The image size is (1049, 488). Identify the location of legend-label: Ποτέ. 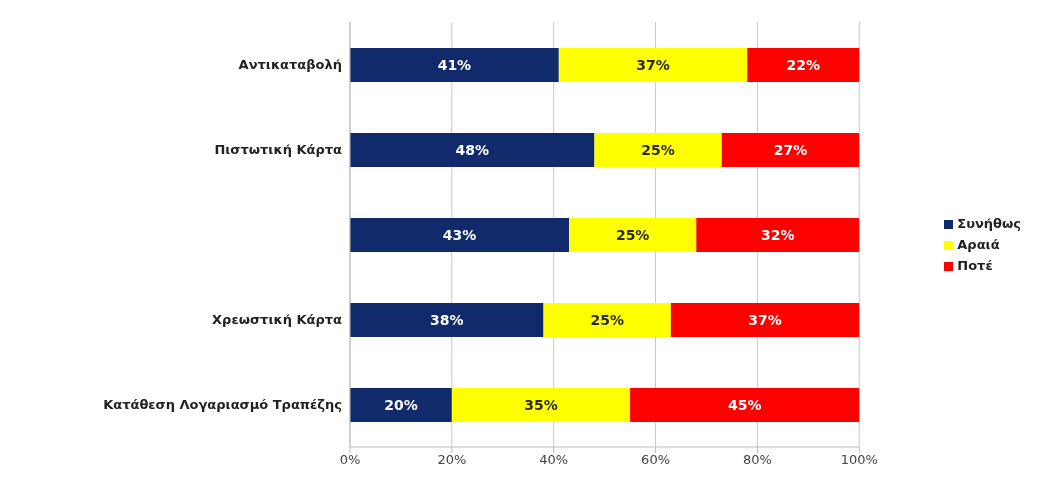
(975, 265).